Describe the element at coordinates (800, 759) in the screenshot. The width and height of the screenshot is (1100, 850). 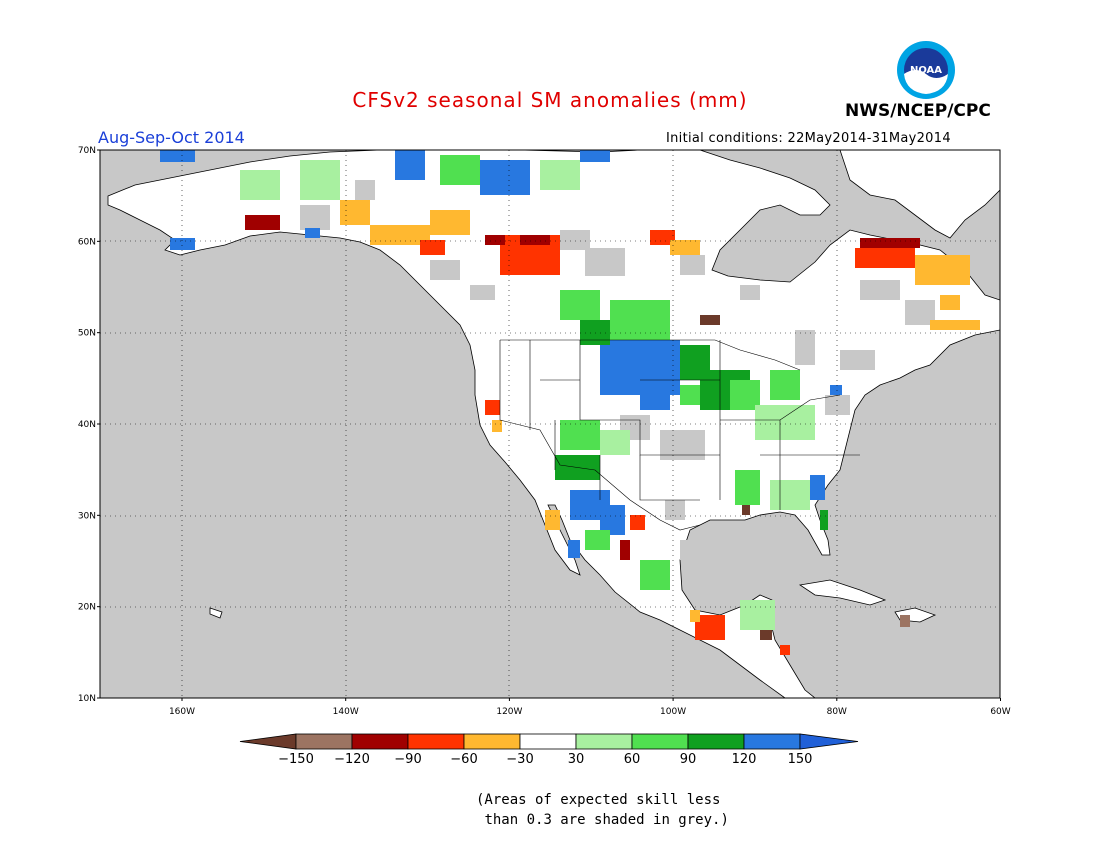
I see `colorbar-label: 150` at that location.